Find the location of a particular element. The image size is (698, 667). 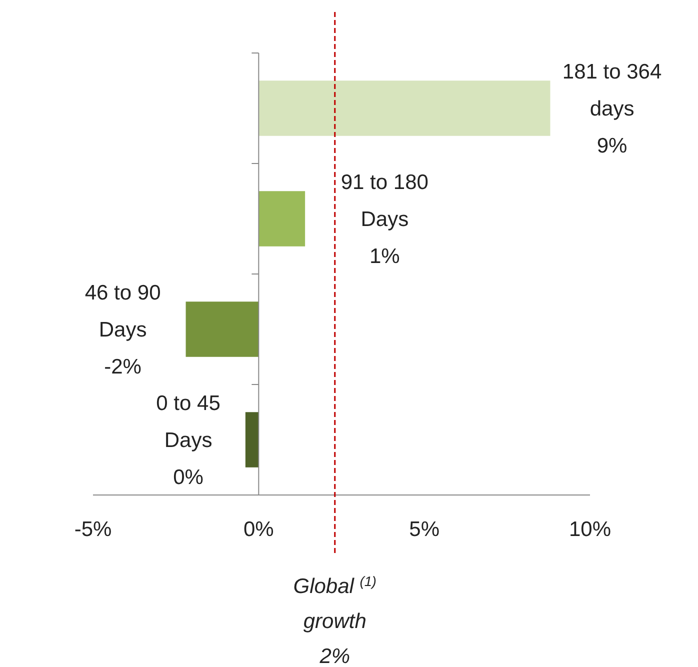

data-label: 1% is located at coordinates (384, 256).